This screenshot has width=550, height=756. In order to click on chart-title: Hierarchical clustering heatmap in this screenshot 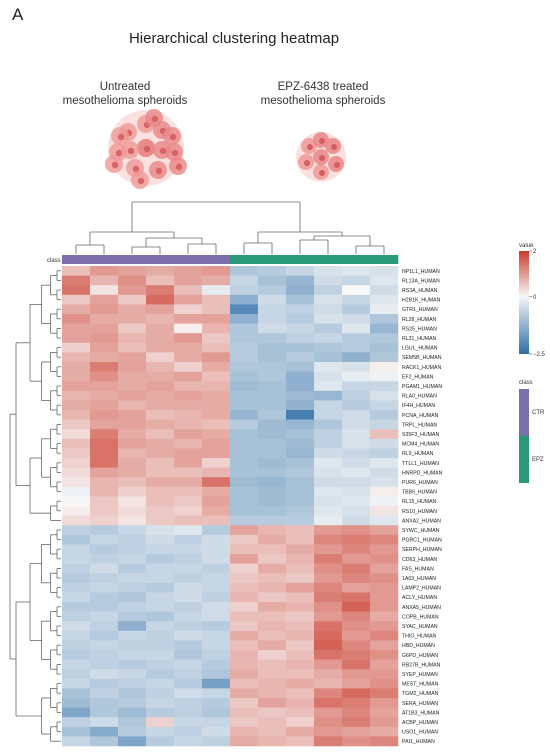, I will do `click(234, 38)`.